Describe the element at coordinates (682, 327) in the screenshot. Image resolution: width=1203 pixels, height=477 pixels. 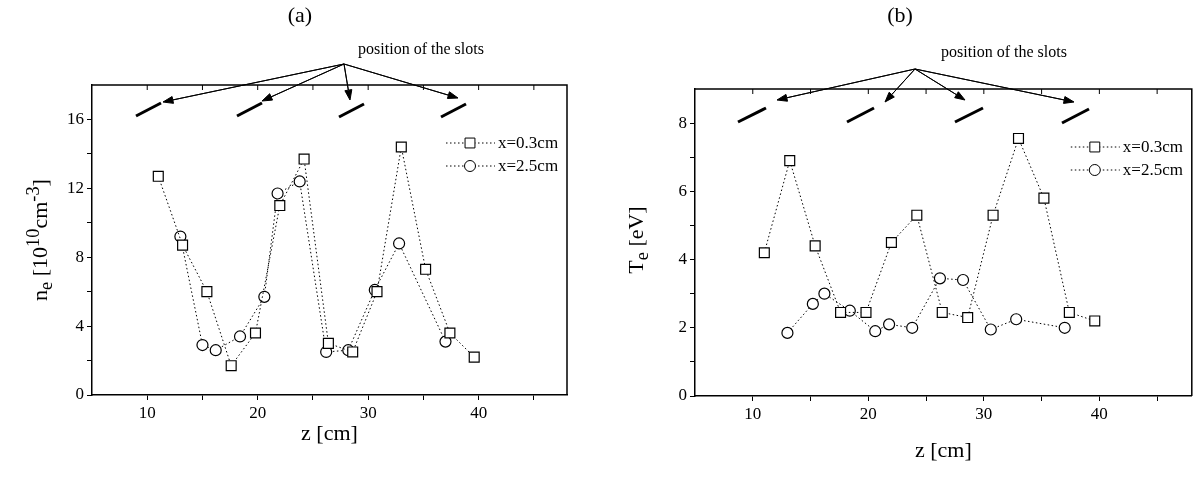
I see `y-tick-label: 2` at that location.